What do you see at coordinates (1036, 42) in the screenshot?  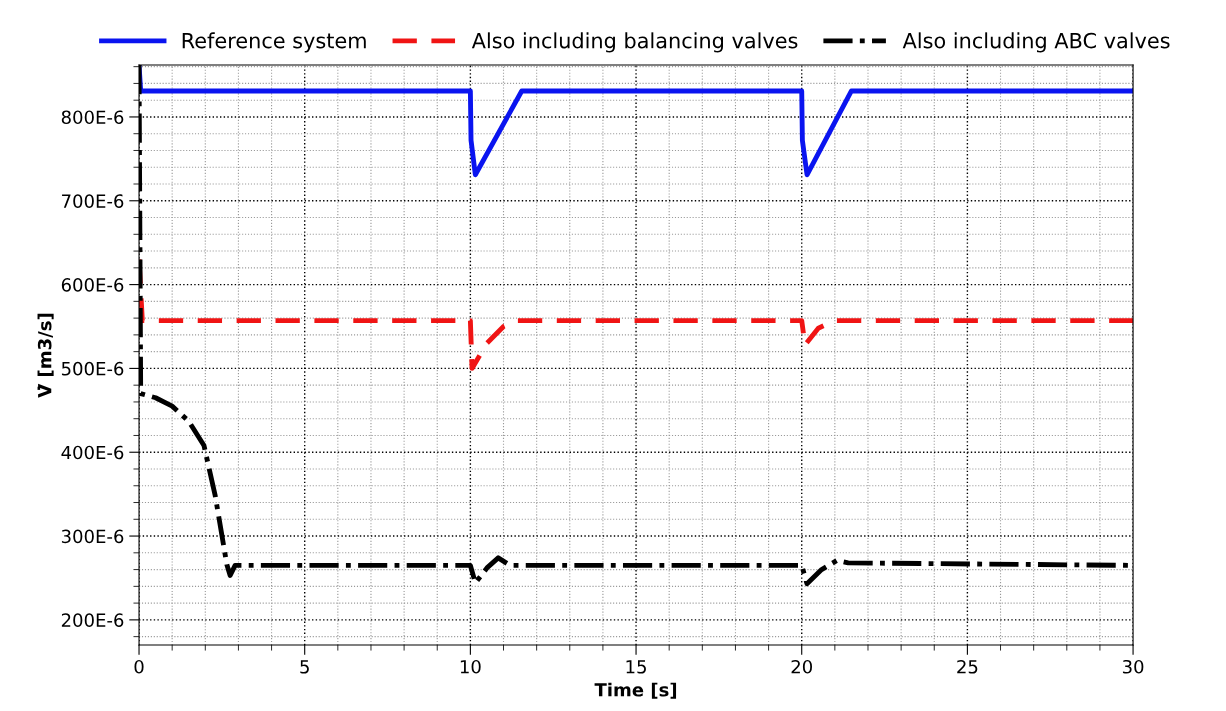 I see `legend-label: Also including ABC valves` at bounding box center [1036, 42].